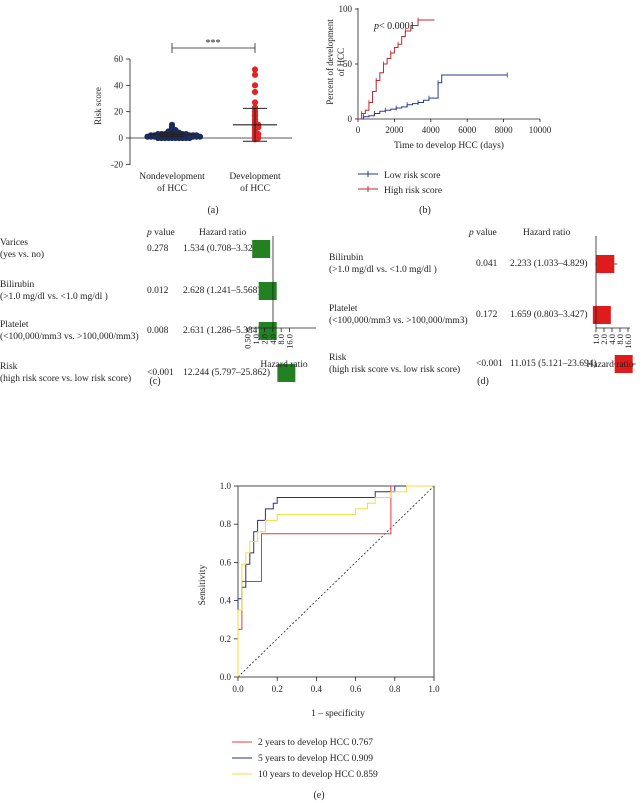  I want to click on roc-xlabel: 1 – specificity, so click(338, 713).